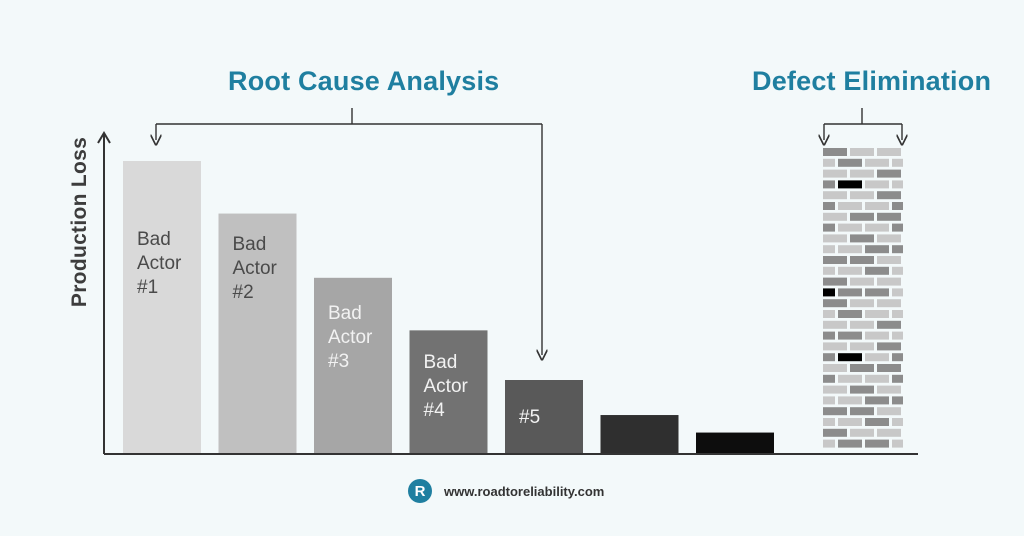 Image resolution: width=1024 pixels, height=536 pixels. Describe the element at coordinates (524, 491) in the screenshot. I see `website-url: www.roadtoreliability.com` at that location.